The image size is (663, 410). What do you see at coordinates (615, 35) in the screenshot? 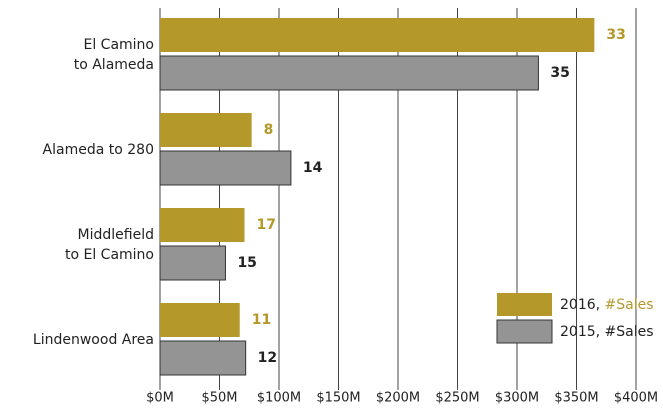
I see `data-label: 33` at bounding box center [615, 35].